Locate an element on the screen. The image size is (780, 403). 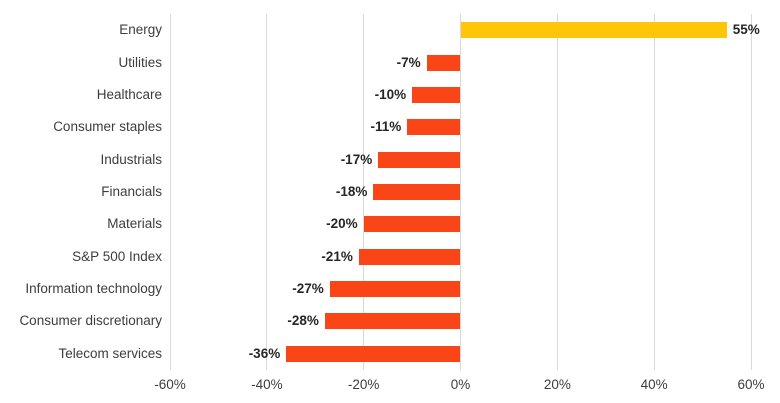
category-label: S&P 500 Index is located at coordinates (117, 256).